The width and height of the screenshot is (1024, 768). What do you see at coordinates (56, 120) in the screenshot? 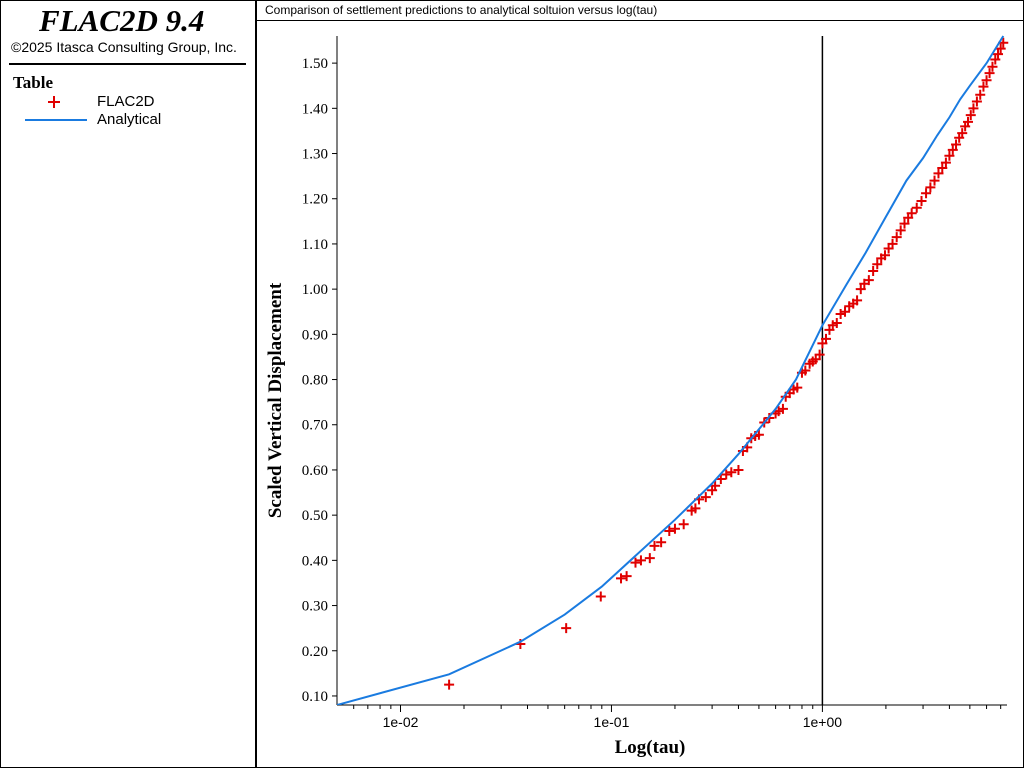
I see `line-marker-icon` at bounding box center [56, 120].